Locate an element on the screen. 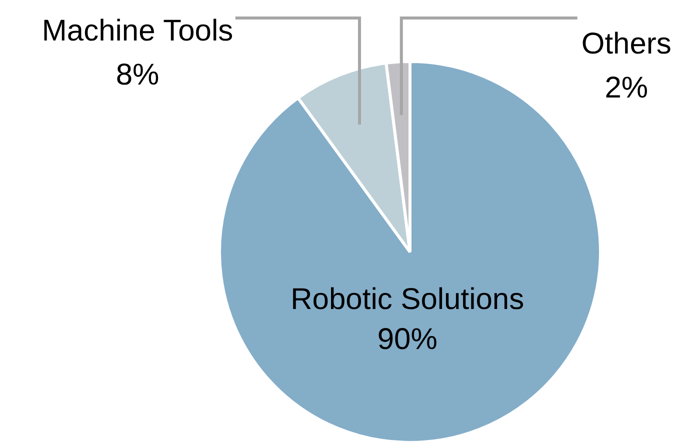 This screenshot has height=442, width=684. slice-label: Robotic Solutions is located at coordinates (407, 299).